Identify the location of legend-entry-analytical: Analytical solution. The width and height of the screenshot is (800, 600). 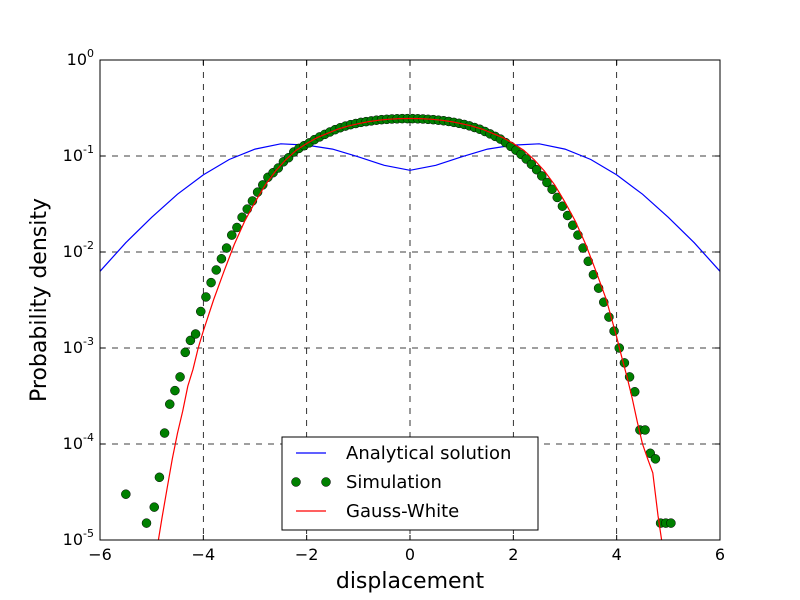
(403, 453).